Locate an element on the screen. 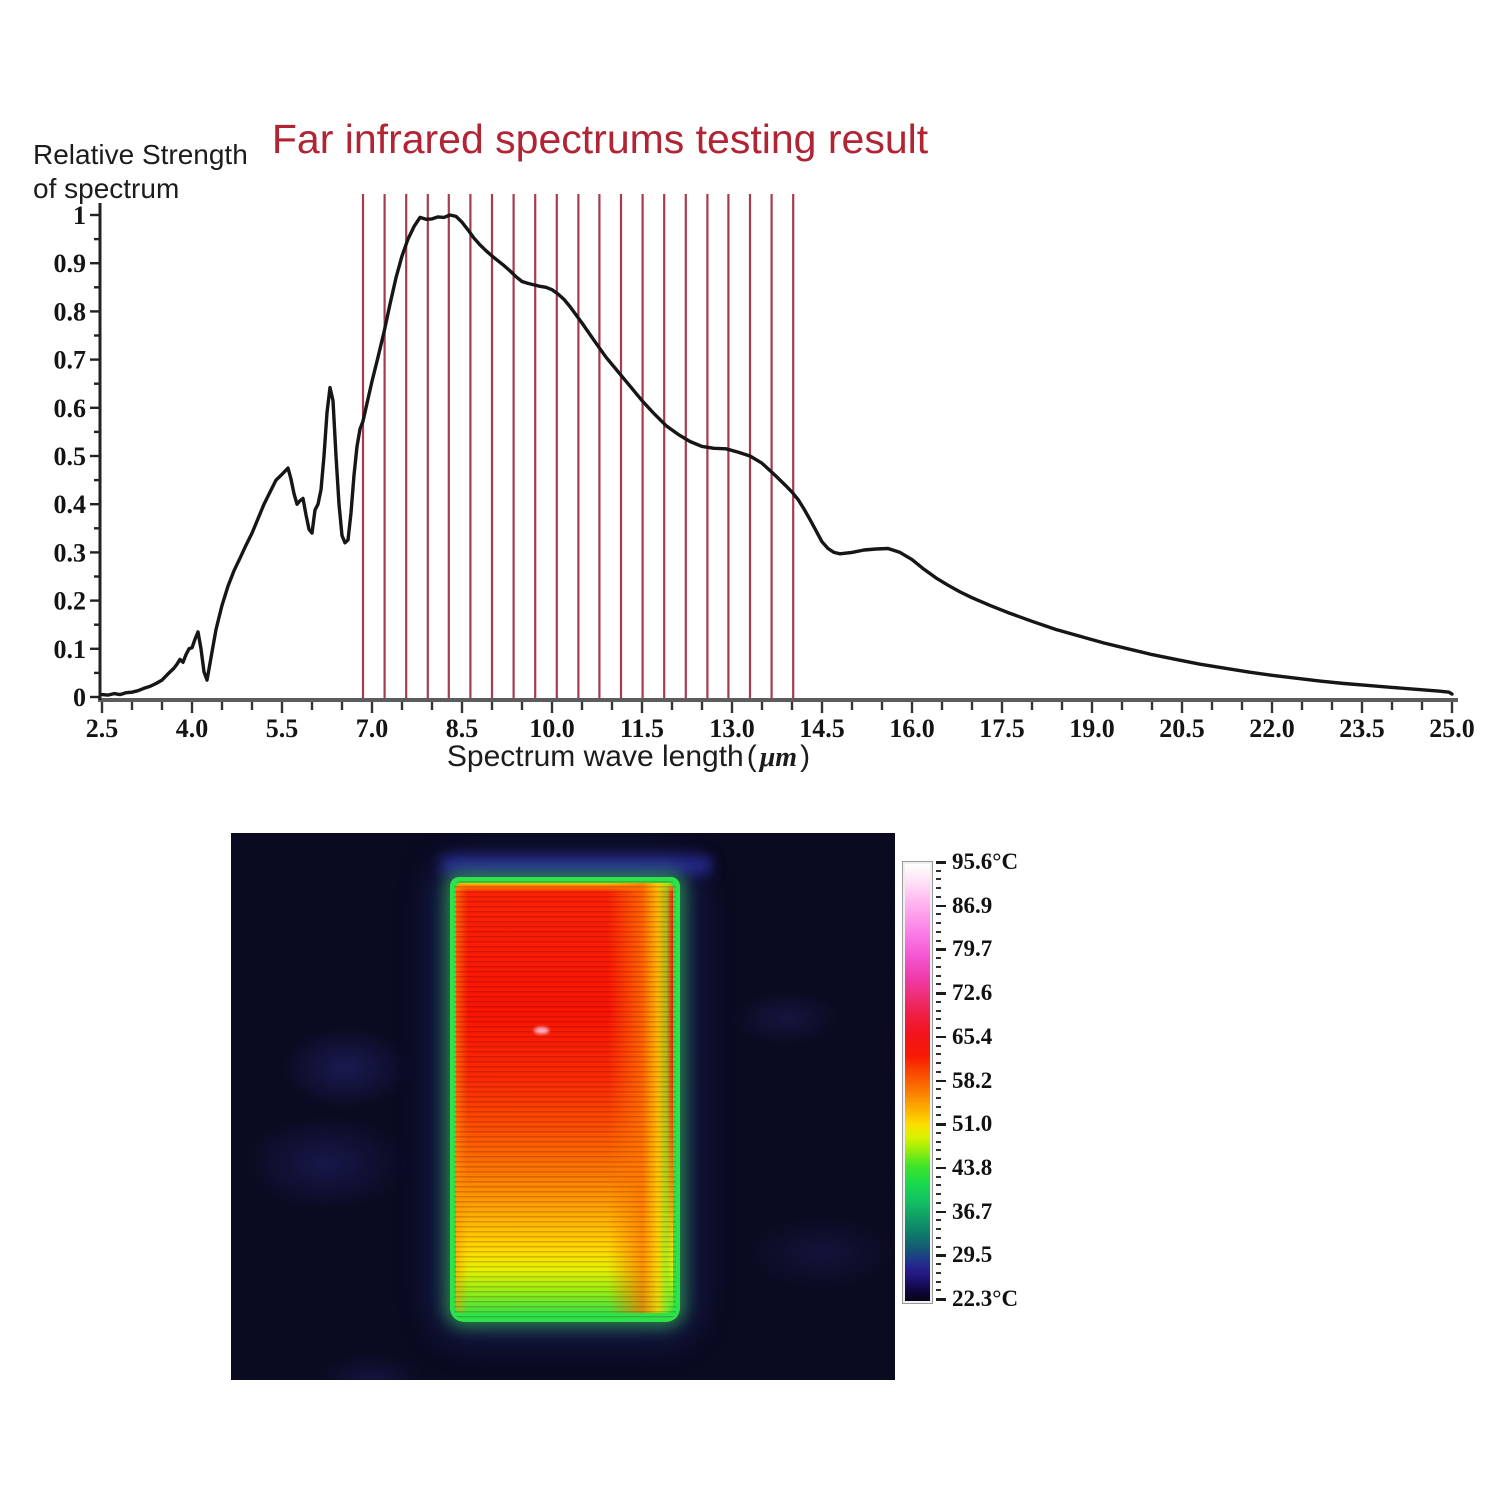  x-tick-label: 16.0 is located at coordinates (912, 728).